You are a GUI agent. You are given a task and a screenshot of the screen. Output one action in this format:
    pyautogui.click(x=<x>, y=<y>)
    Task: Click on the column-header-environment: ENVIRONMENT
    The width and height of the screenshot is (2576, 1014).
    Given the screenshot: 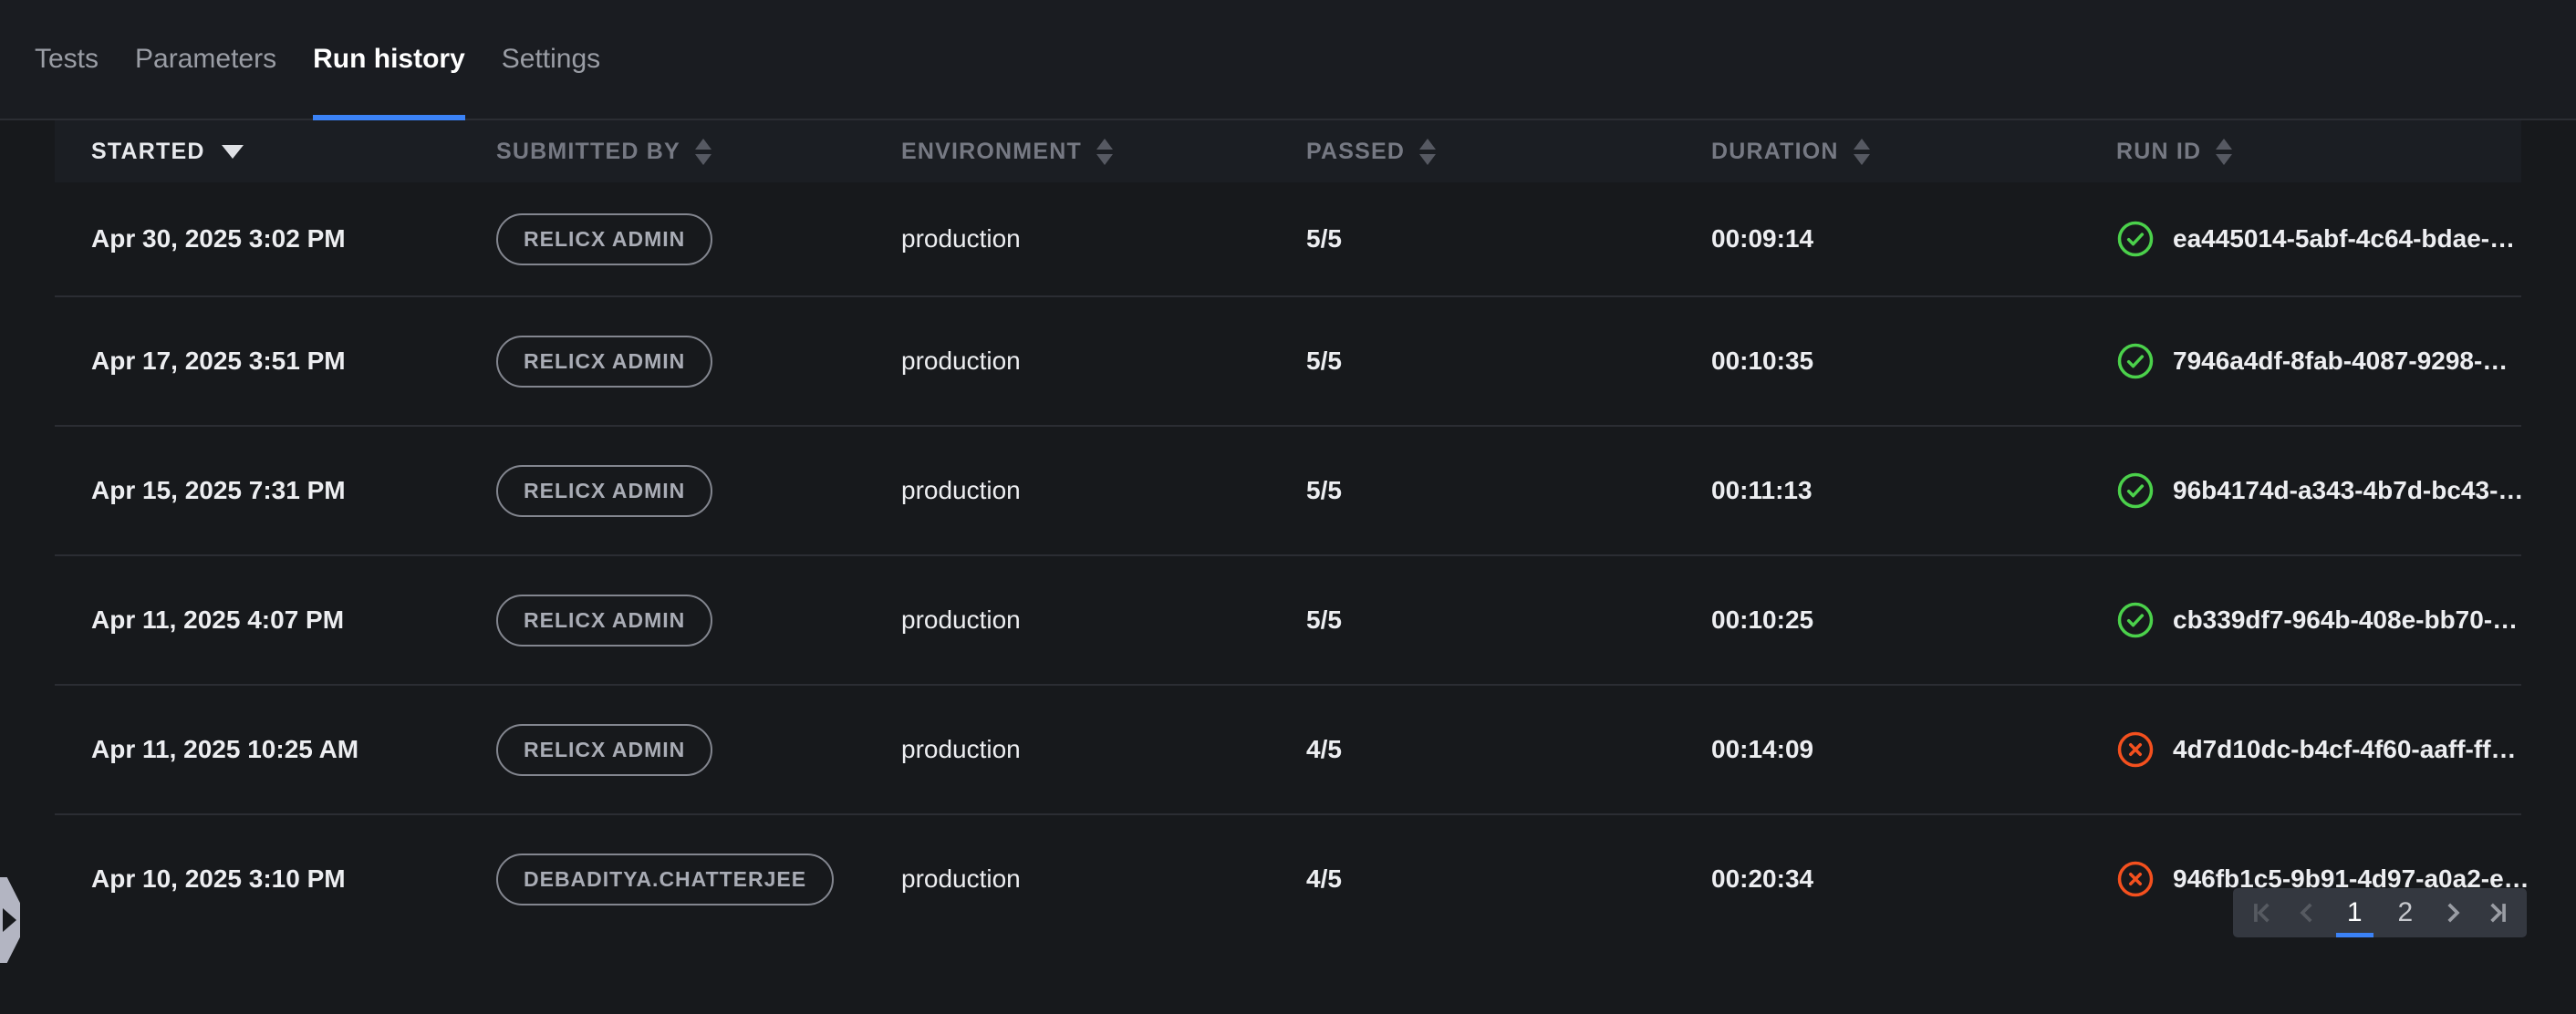 What is the action you would take?
    pyautogui.click(x=1103, y=151)
    